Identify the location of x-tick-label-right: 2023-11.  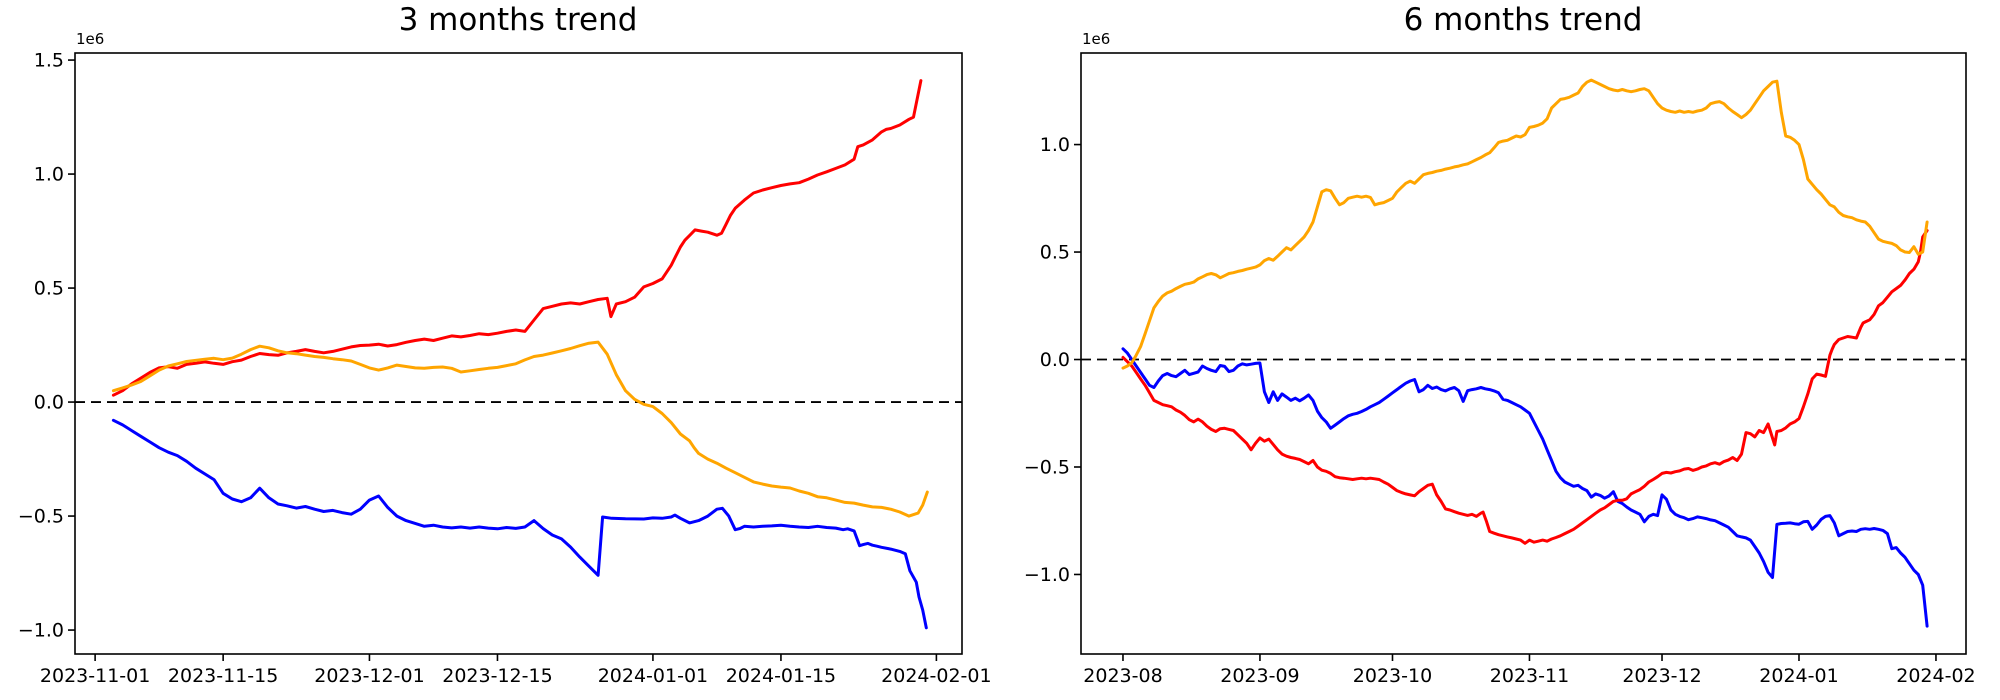
(1529, 676).